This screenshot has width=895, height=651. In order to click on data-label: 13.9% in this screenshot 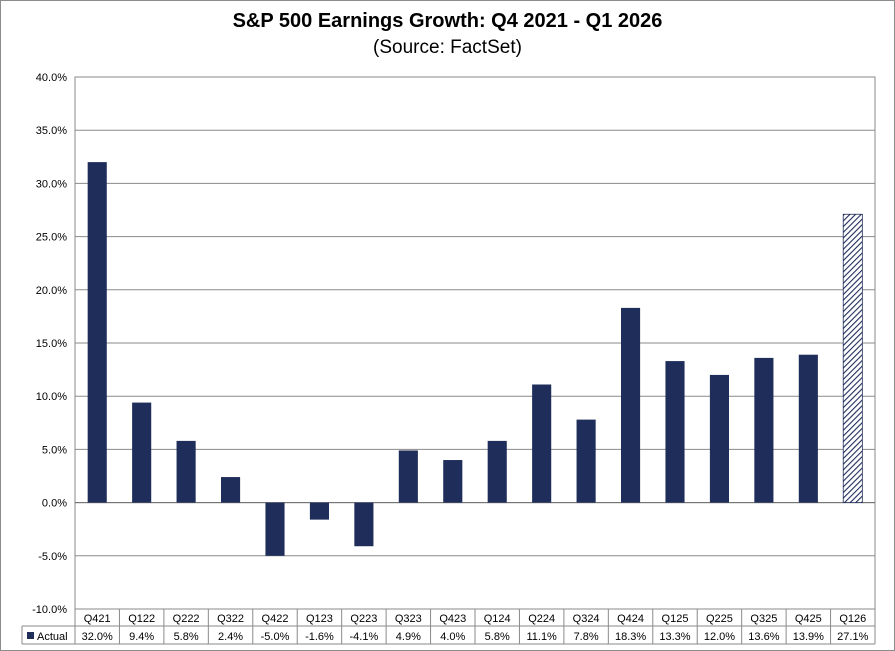, I will do `click(808, 637)`.